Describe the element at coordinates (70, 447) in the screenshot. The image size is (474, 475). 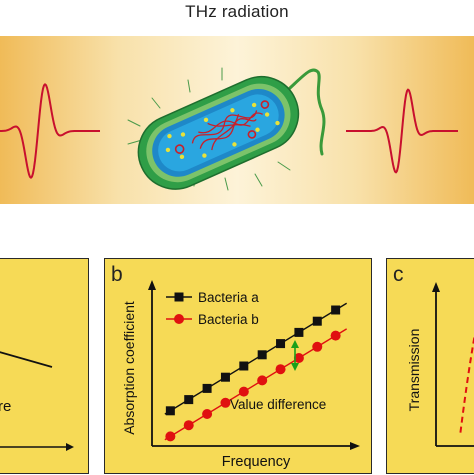
I see `panel-a-x-arrowhead` at that location.